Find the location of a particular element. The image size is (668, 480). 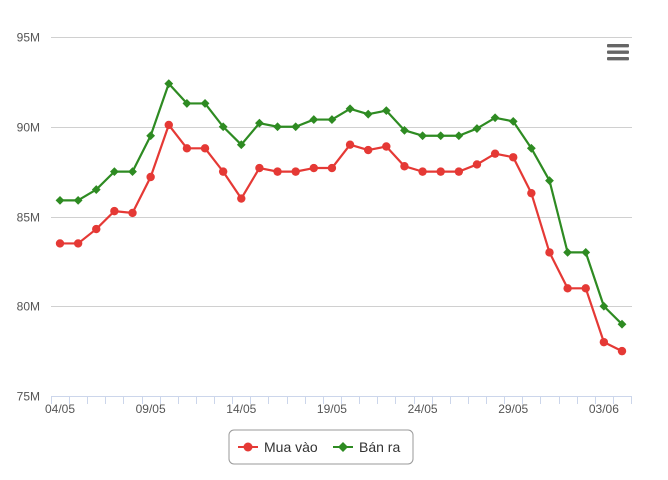

hamburger-menu-icon is located at coordinates (618, 52).